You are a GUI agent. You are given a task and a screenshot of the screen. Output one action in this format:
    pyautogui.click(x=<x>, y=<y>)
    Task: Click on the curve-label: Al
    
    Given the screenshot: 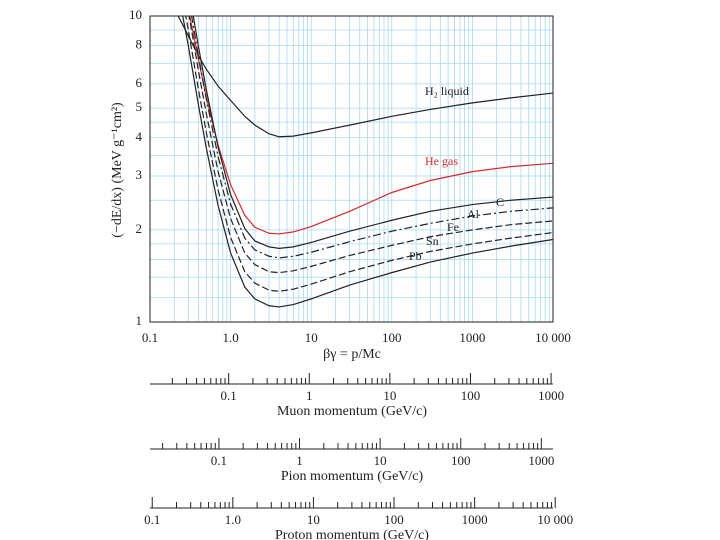 What is the action you would take?
    pyautogui.click(x=473, y=214)
    